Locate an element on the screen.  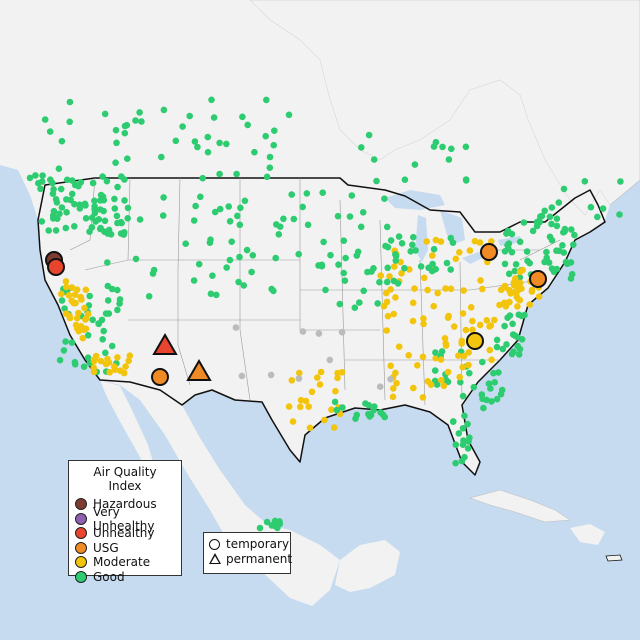
legend-item-unhealthy: Unhealthy is located at coordinates (125, 533).